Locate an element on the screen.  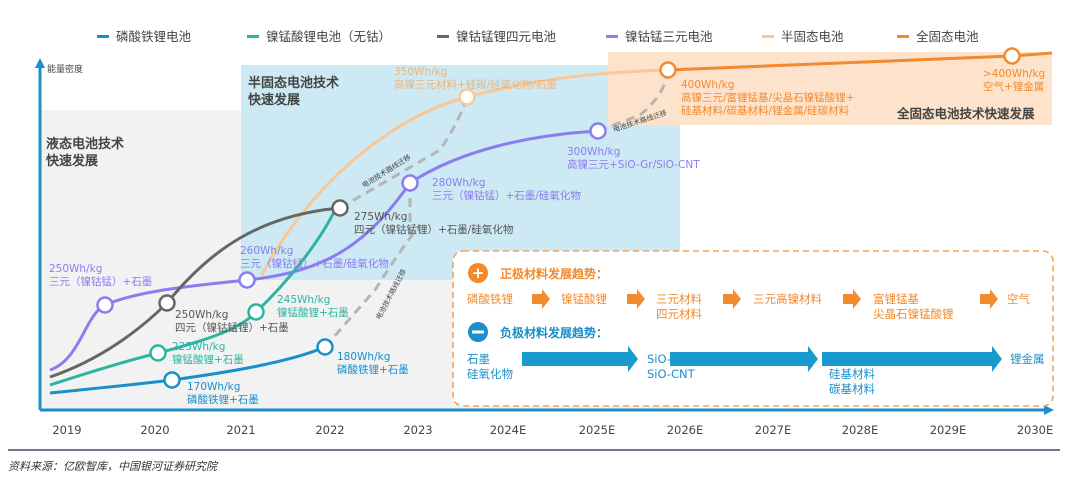
node-quat1 is located at coordinates (167, 303).